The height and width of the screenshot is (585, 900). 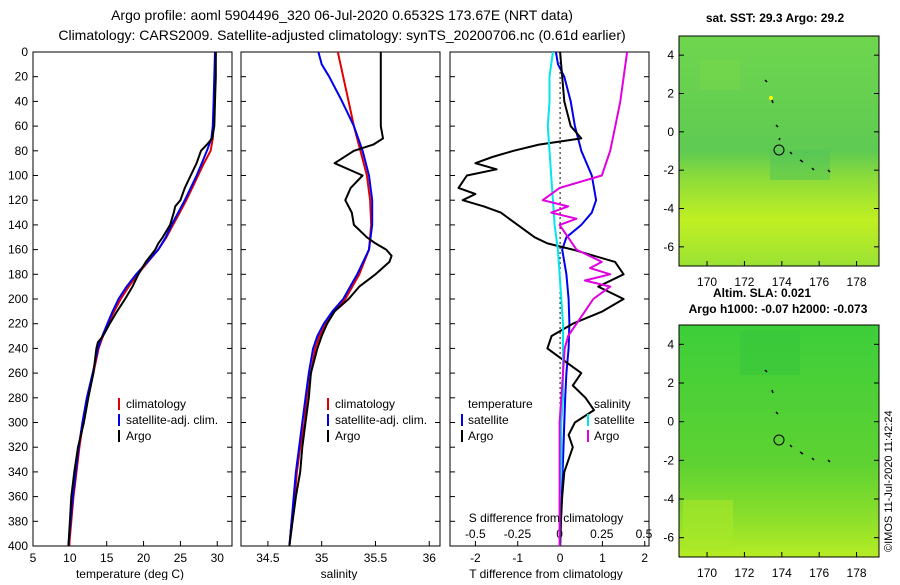 I want to click on lon-tick-label: 178, so click(x=857, y=573).